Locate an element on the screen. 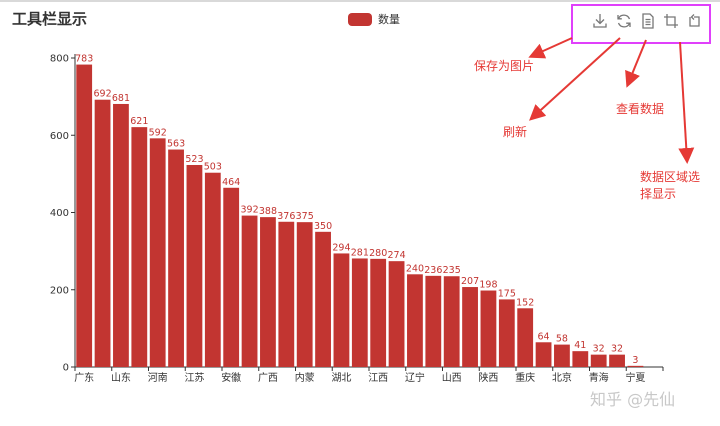 The width and height of the screenshot is (720, 426). bar-value-label: 198 is located at coordinates (488, 285).